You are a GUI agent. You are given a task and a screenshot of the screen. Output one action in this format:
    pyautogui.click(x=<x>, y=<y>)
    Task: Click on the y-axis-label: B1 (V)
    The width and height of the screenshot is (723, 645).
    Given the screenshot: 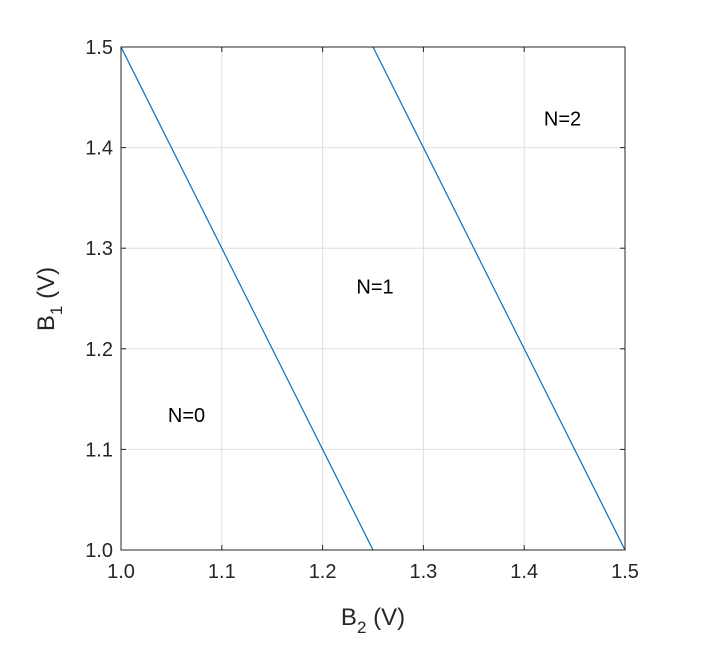 What is the action you would take?
    pyautogui.click(x=49, y=299)
    